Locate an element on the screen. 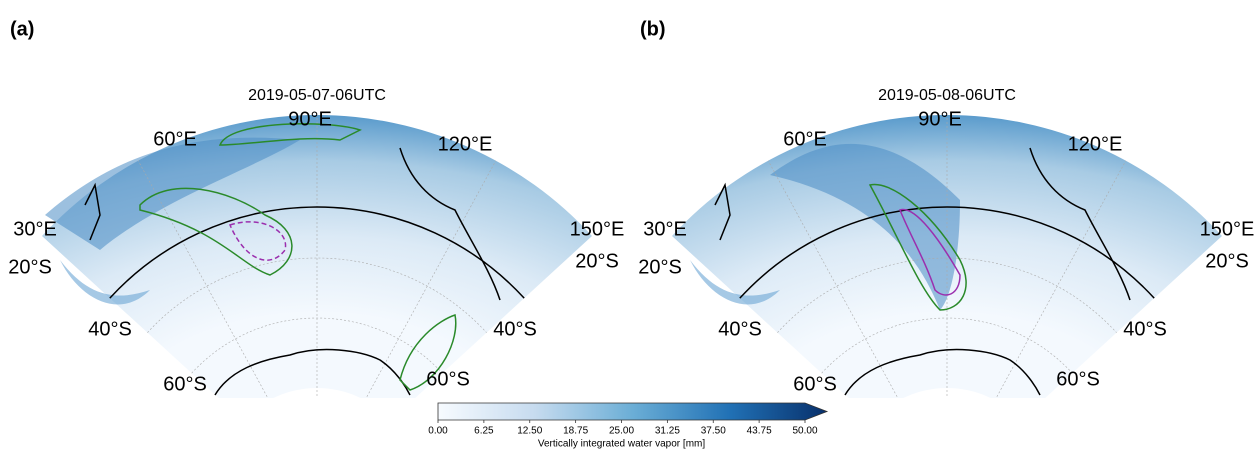 The image size is (1257, 468). colorbar-tick-label: 43.75 is located at coordinates (759, 431).